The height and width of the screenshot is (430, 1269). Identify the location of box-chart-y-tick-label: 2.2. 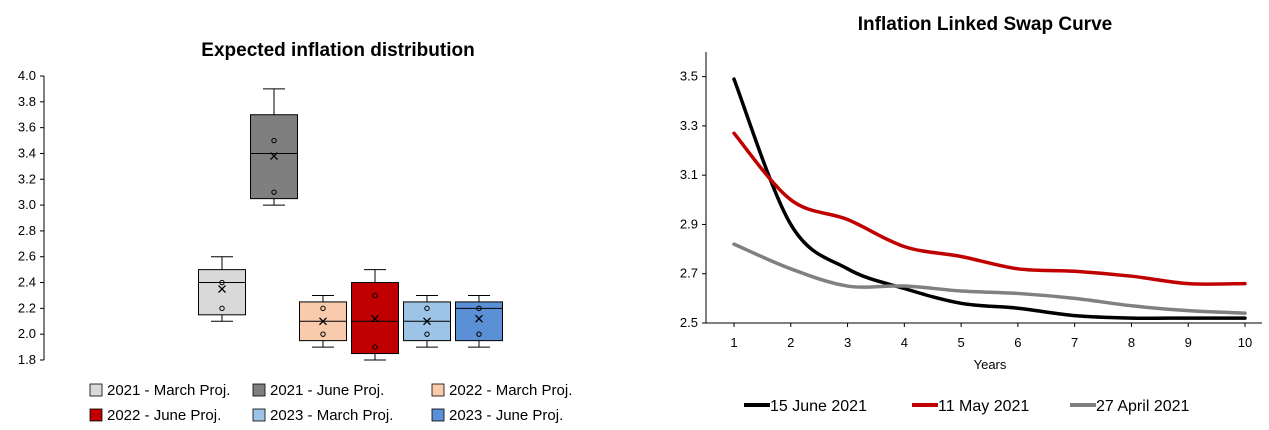
(27, 307).